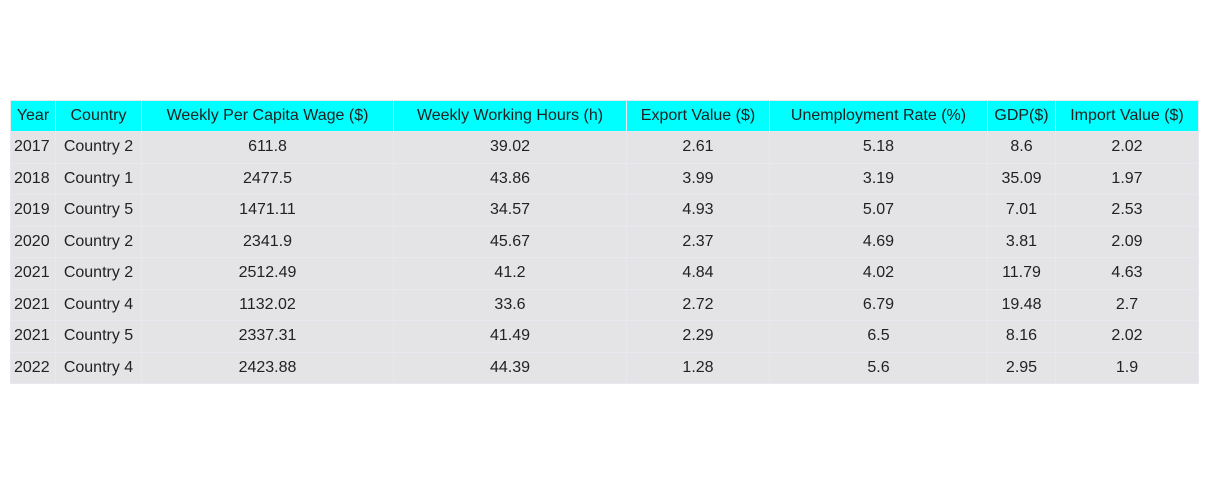  Describe the element at coordinates (878, 147) in the screenshot. I see `table-cell: 5.18` at that location.